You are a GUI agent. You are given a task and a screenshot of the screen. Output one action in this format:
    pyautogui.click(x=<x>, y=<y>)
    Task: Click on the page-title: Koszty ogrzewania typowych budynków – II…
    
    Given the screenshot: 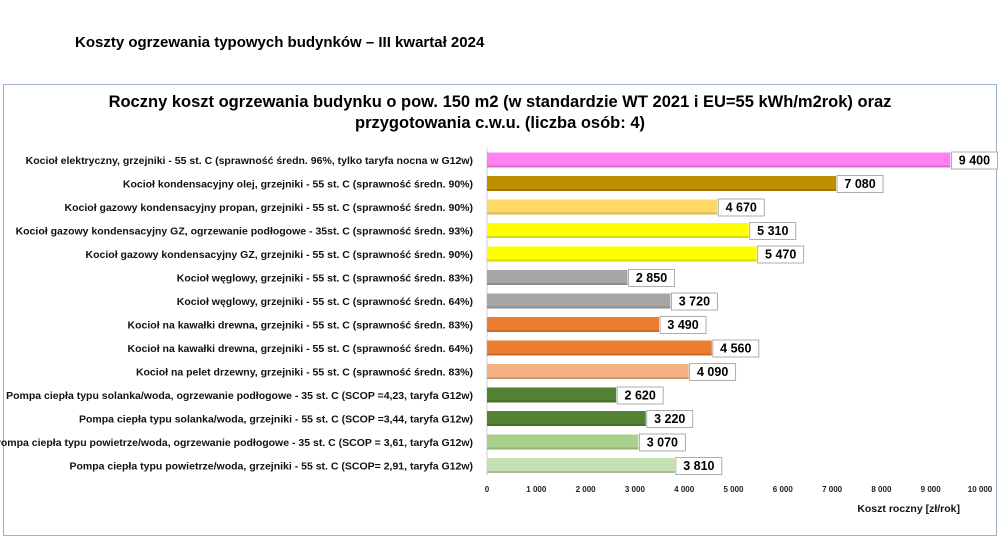 What is the action you would take?
    pyautogui.click(x=280, y=42)
    